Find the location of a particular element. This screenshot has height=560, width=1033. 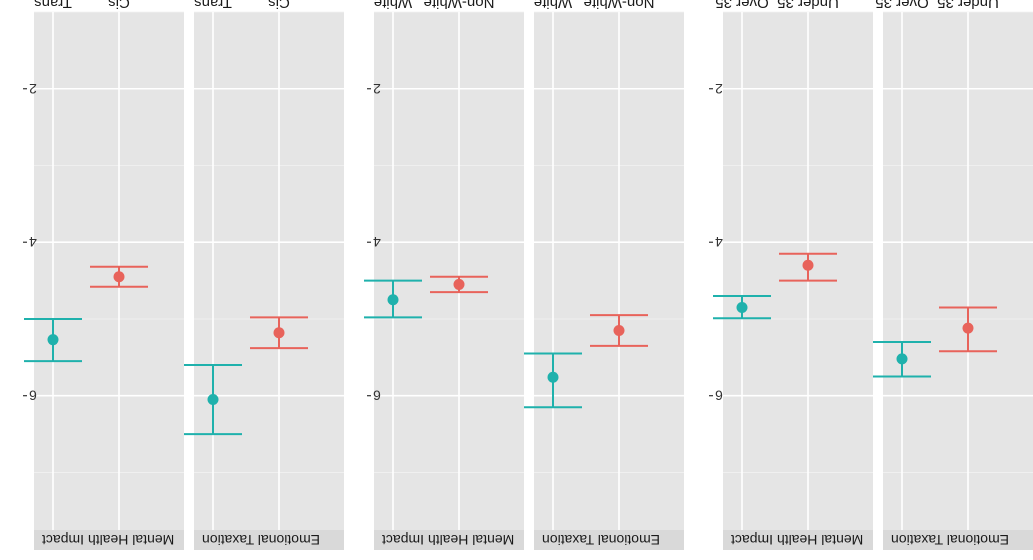

value-axis-age: 2 4 6 is located at coordinates (716, 242).